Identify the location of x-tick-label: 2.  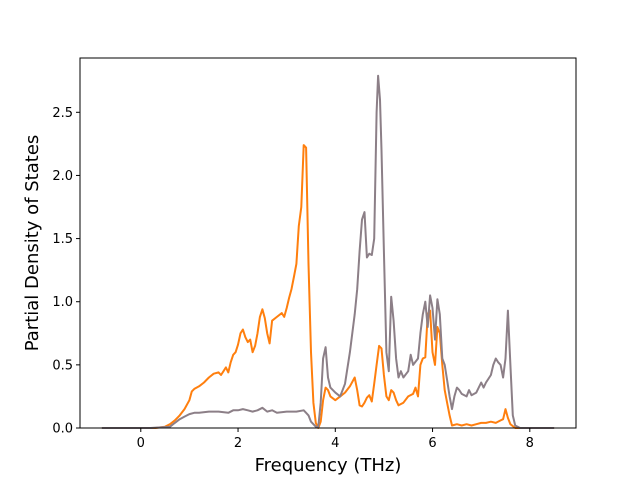
(238, 443).